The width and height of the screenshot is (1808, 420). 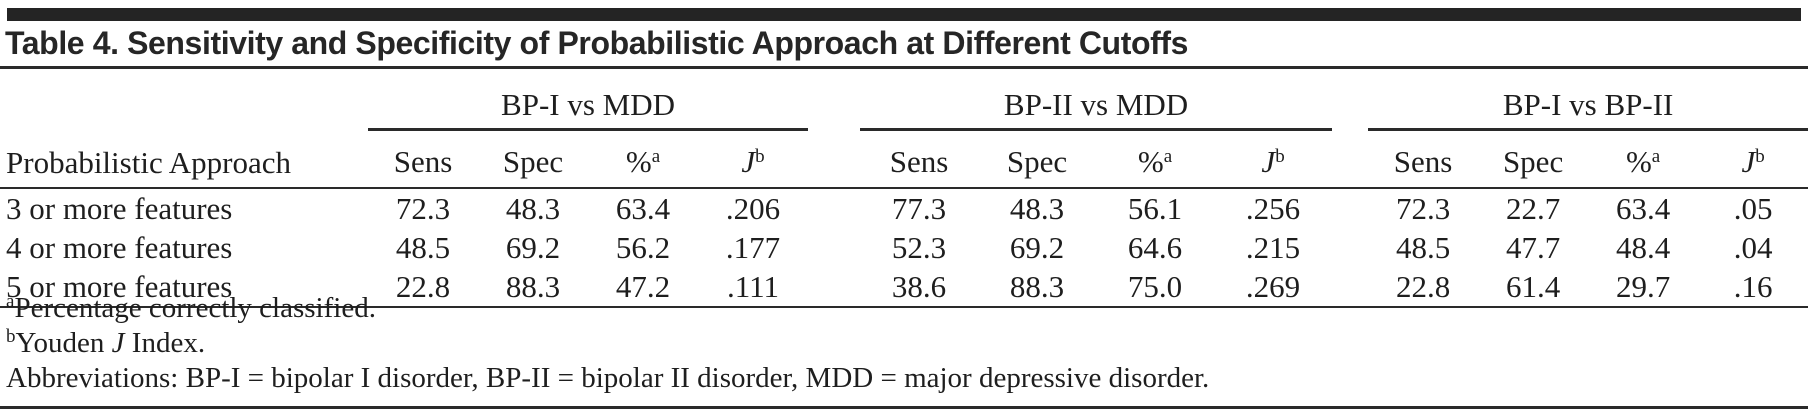 What do you see at coordinates (1643, 287) in the screenshot?
I see `table-cell: 29.7` at bounding box center [1643, 287].